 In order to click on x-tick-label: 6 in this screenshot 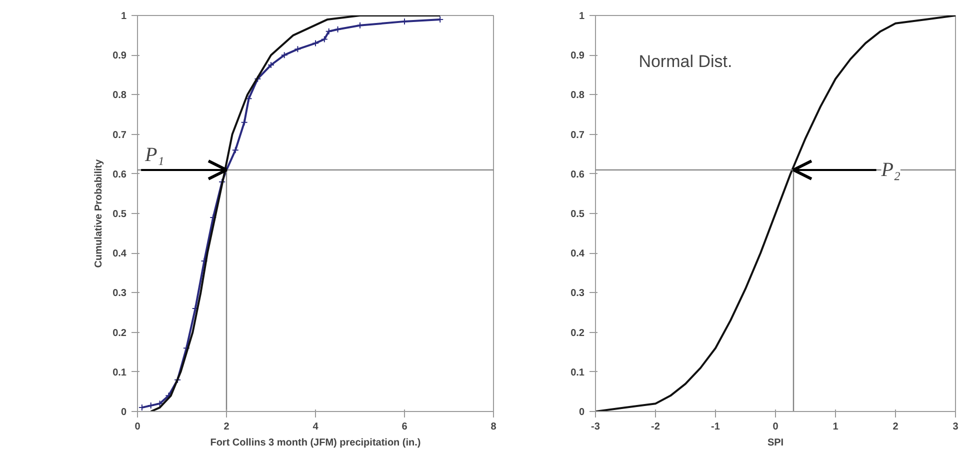, I will do `click(405, 427)`.